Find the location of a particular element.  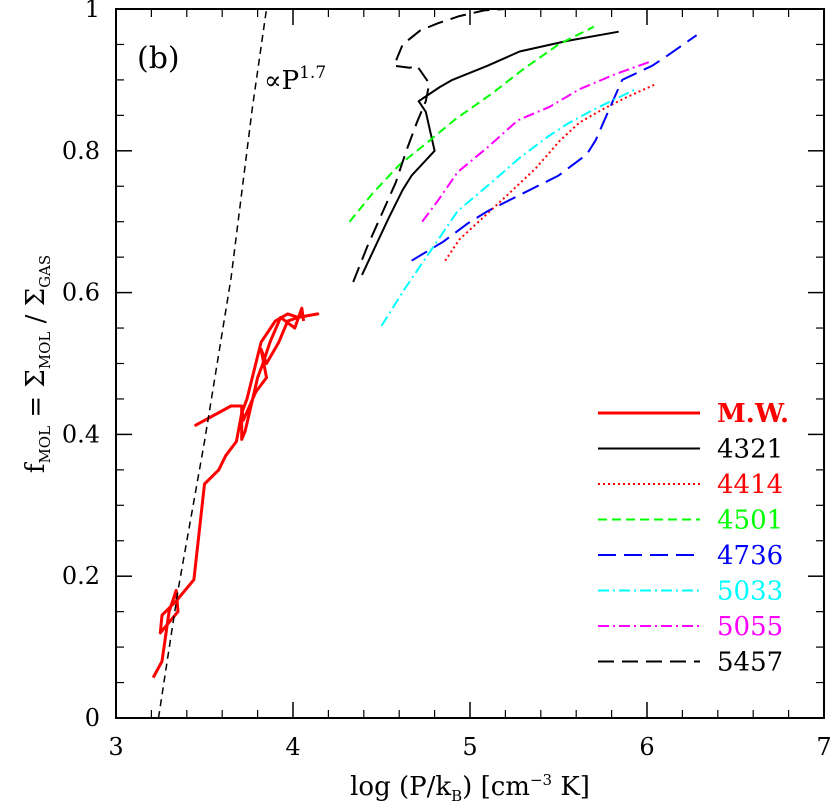

ylabel-f: f is located at coordinates (36, 467).